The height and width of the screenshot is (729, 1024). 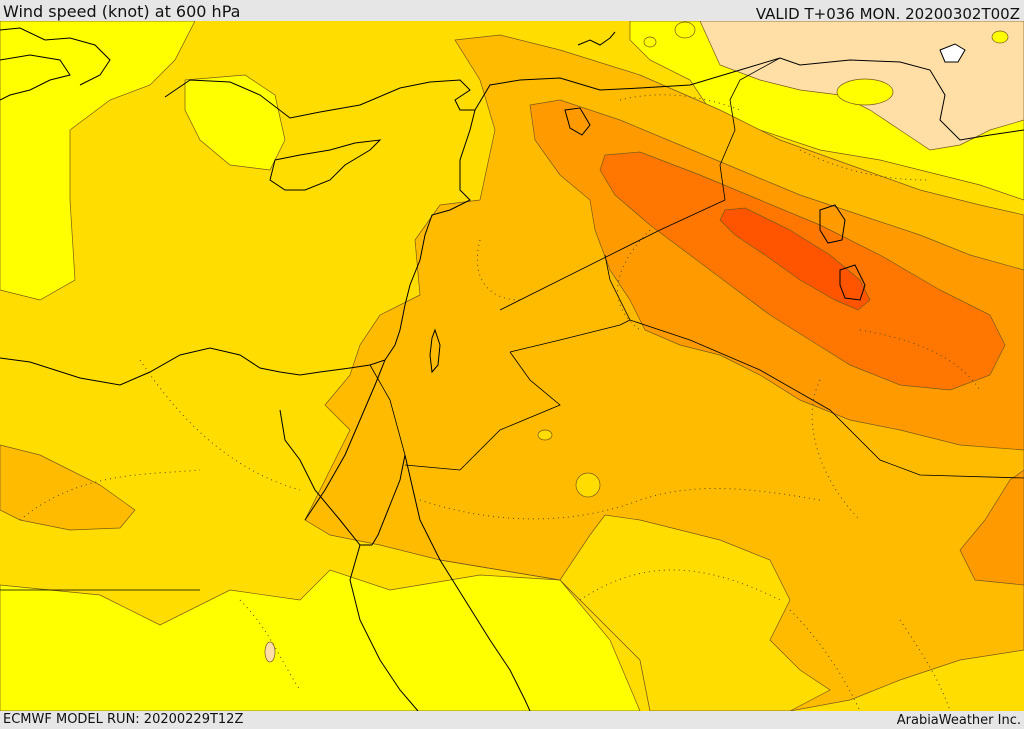 What do you see at coordinates (68, 487) in the screenshot?
I see `band-mid-southwest` at bounding box center [68, 487].